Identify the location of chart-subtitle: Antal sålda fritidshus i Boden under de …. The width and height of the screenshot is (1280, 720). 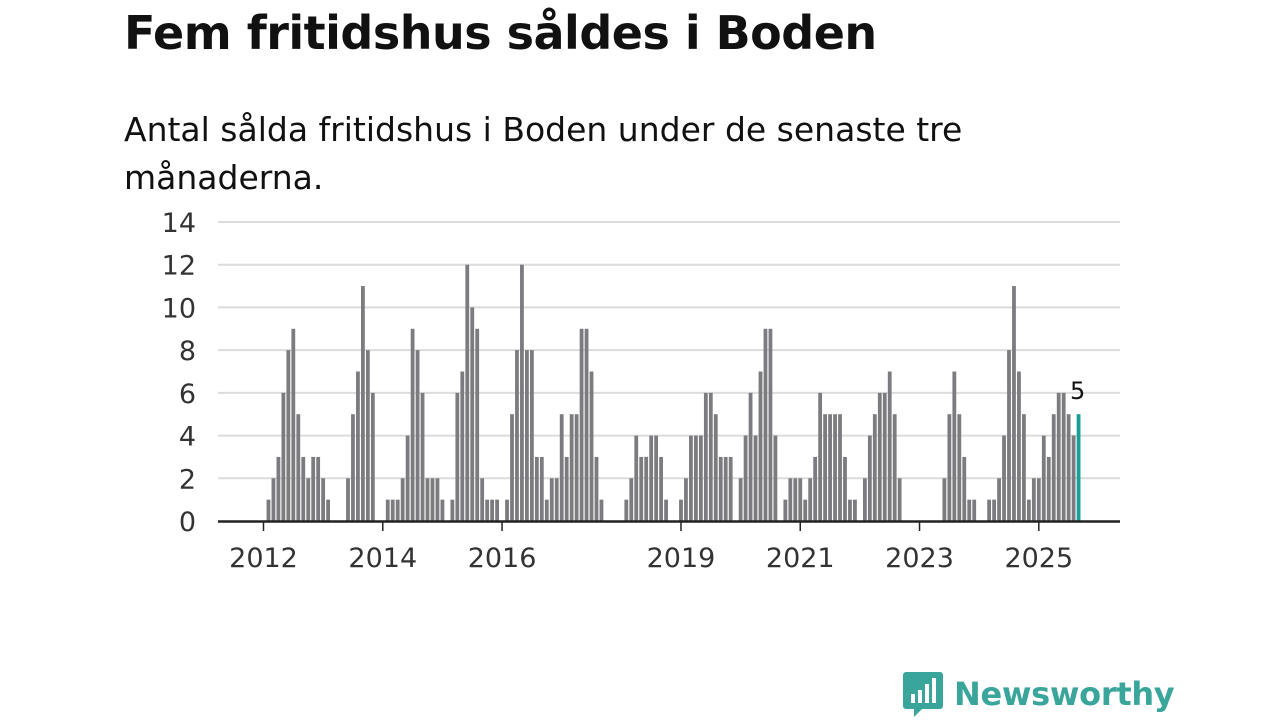
(543, 153).